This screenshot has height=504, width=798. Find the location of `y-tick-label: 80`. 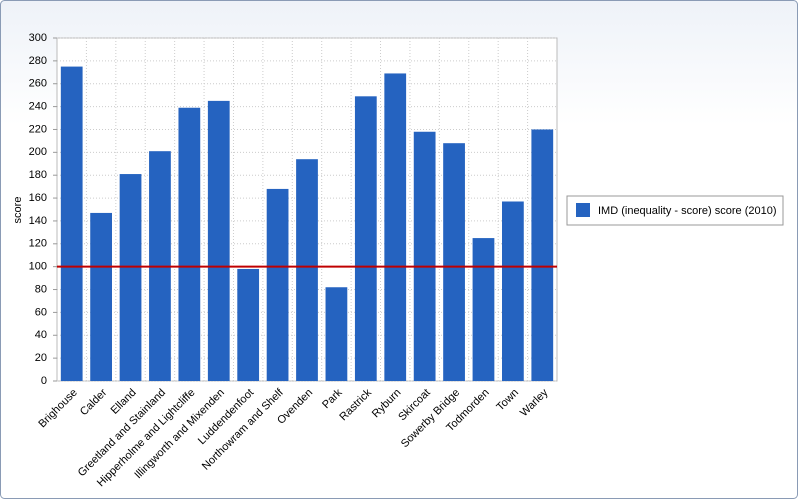

y-tick-label: 80 is located at coordinates (41, 289).